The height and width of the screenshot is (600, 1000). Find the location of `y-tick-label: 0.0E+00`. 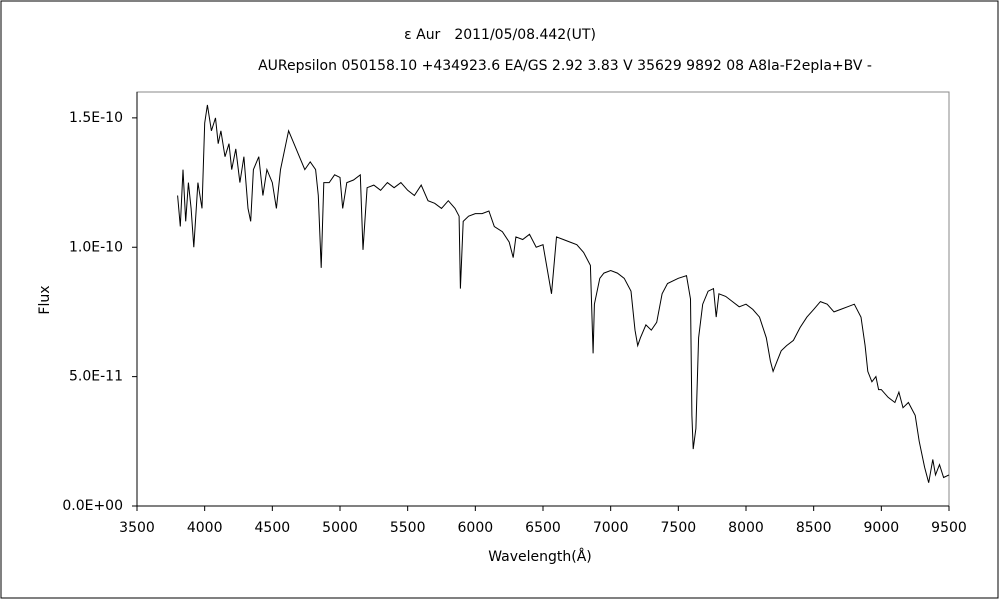

y-tick-label: 0.0E+00 is located at coordinates (92, 506).